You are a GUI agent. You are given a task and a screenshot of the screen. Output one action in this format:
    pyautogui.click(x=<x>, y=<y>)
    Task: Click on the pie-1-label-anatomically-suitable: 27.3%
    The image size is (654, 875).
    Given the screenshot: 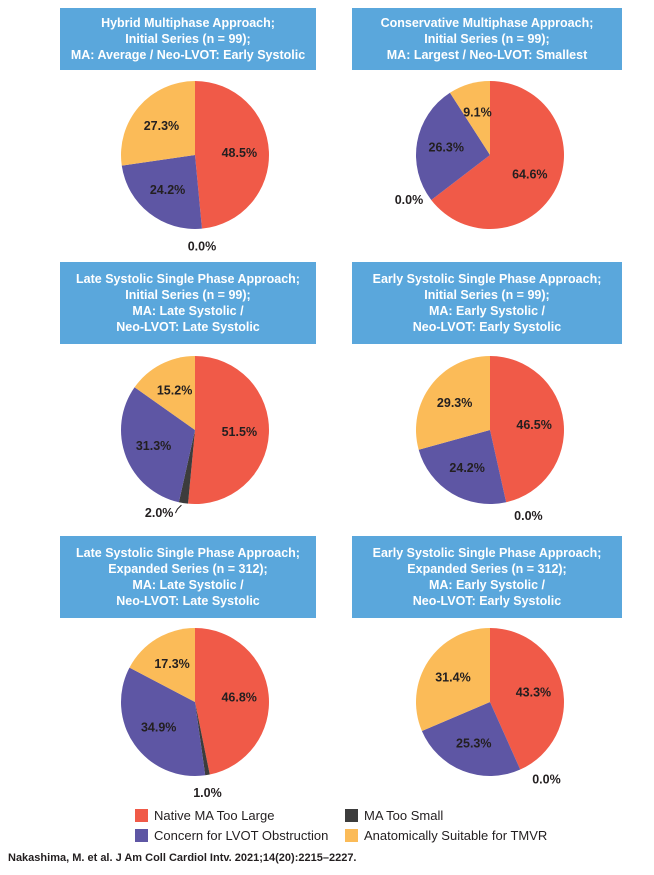 What is the action you would take?
    pyautogui.click(x=161, y=126)
    